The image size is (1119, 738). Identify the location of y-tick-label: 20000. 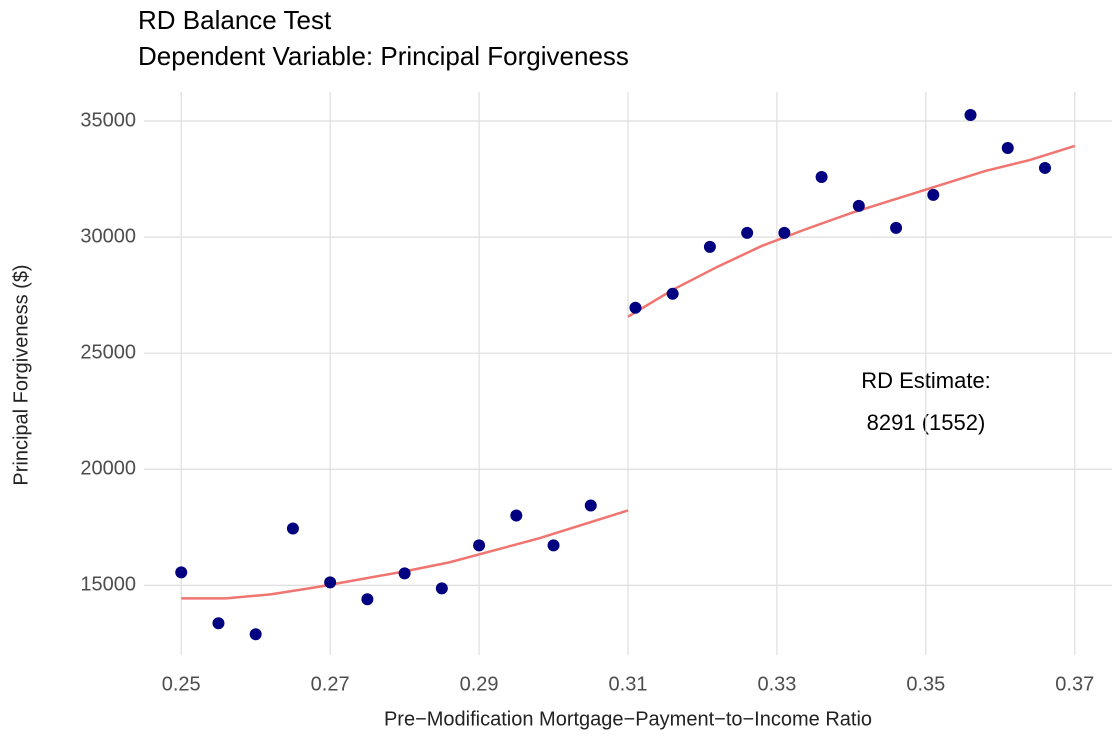
(108, 469).